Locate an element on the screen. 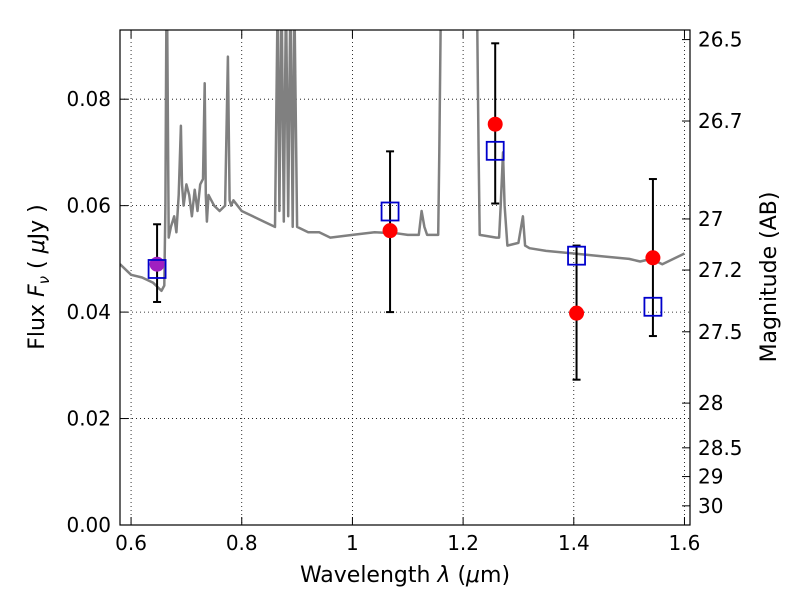  y-tick-label: 0.00 is located at coordinates (88, 525).